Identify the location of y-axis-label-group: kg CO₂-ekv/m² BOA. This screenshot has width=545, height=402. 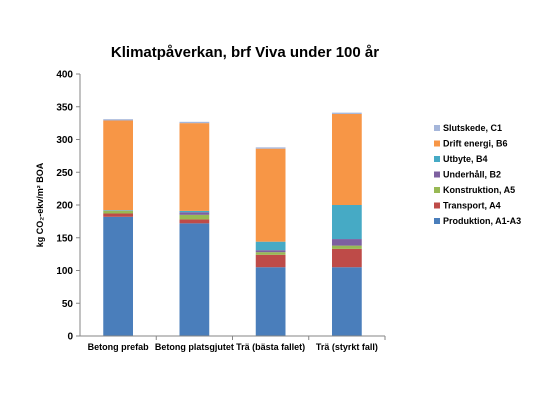
(40, 204).